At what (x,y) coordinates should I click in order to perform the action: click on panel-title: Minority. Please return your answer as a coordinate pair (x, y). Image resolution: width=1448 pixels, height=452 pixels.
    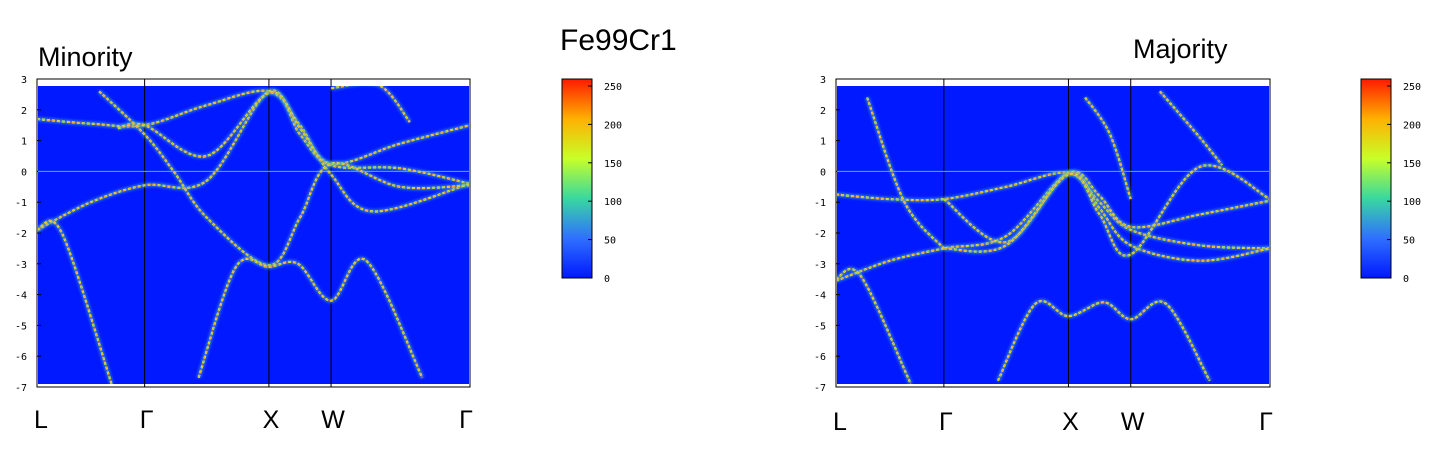
    Looking at the image, I should click on (85, 57).